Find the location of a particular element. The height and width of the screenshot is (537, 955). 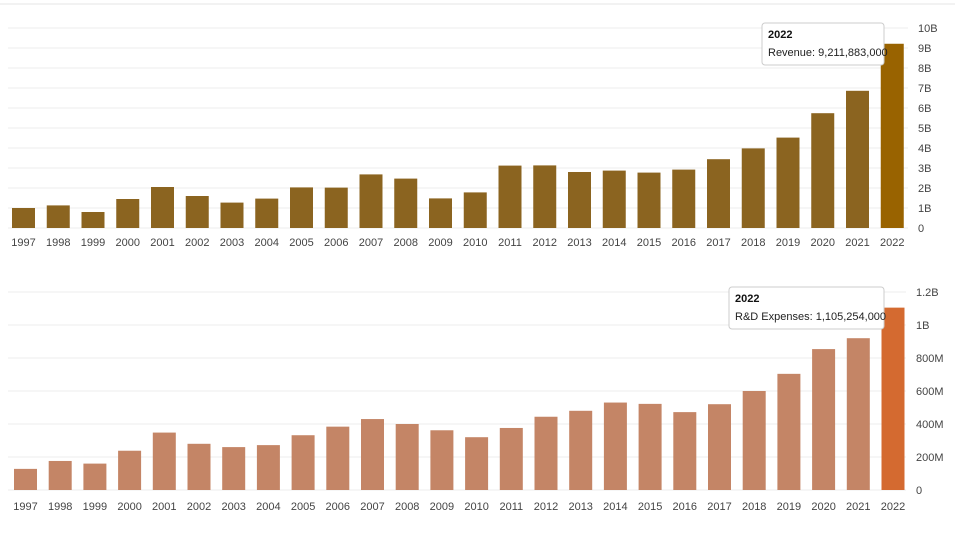

x-tick-label: 2020 is located at coordinates (823, 507).